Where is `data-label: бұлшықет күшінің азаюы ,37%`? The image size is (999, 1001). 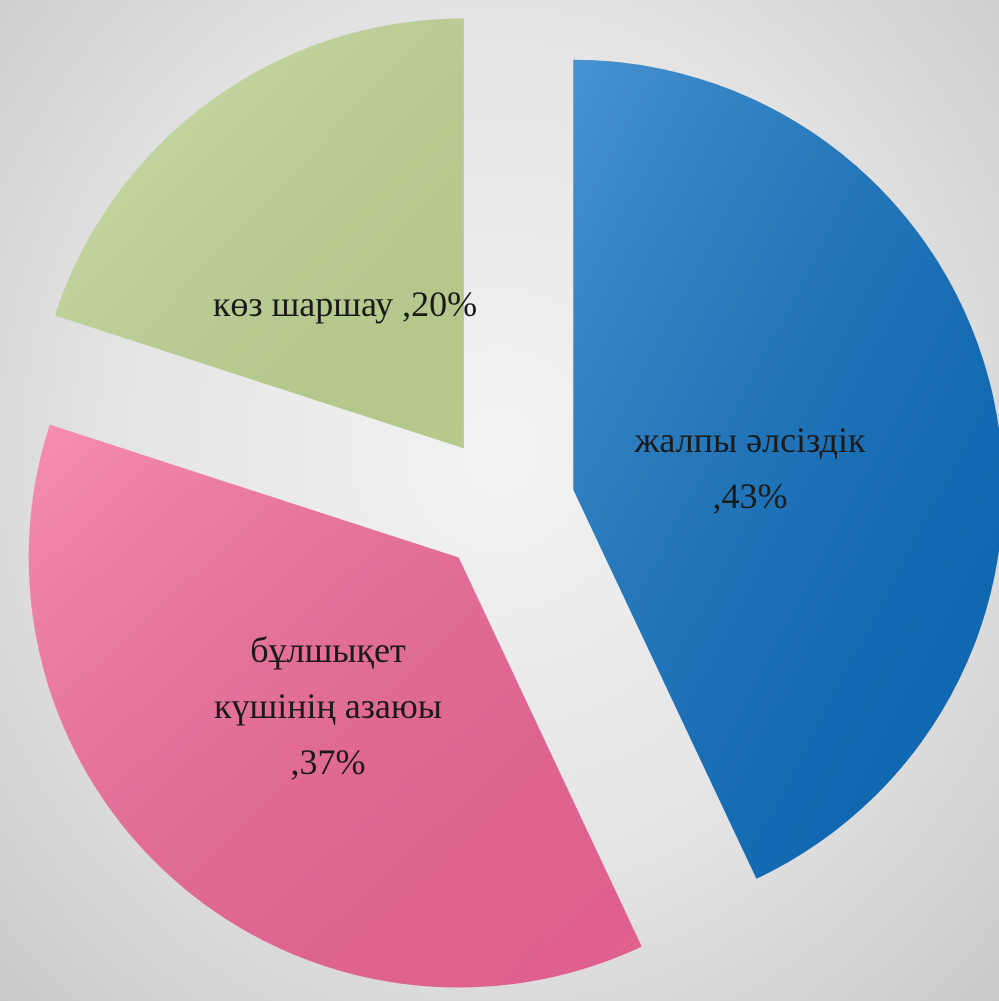 data-label: бұлшықет күшінің азаюы ,37% is located at coordinates (328, 706).